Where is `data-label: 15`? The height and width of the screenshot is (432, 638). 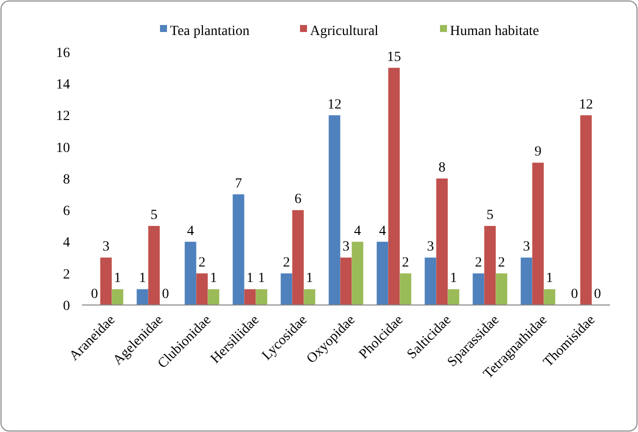
data-label: 15 is located at coordinates (394, 57).